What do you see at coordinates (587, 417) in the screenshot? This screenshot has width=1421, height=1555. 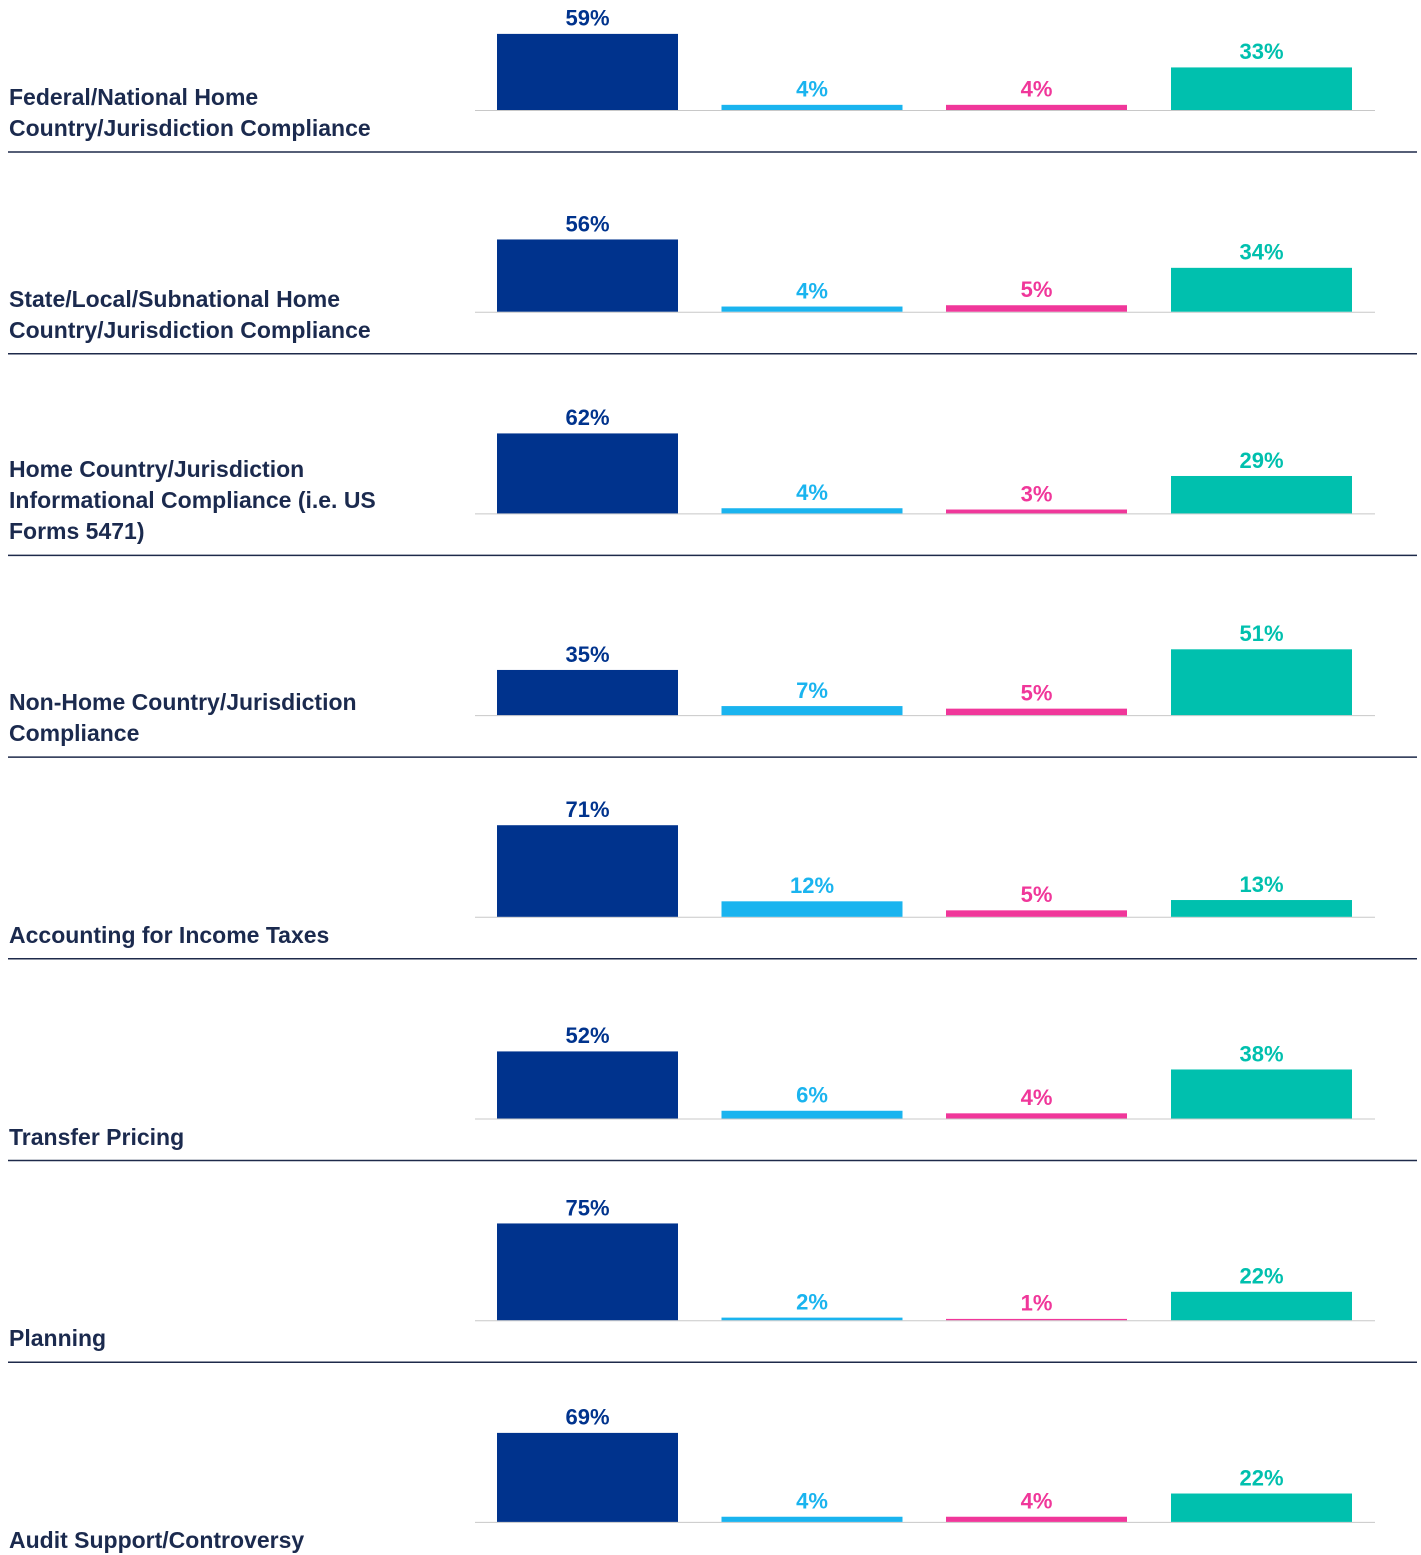 I see `value-label: 62%` at bounding box center [587, 417].